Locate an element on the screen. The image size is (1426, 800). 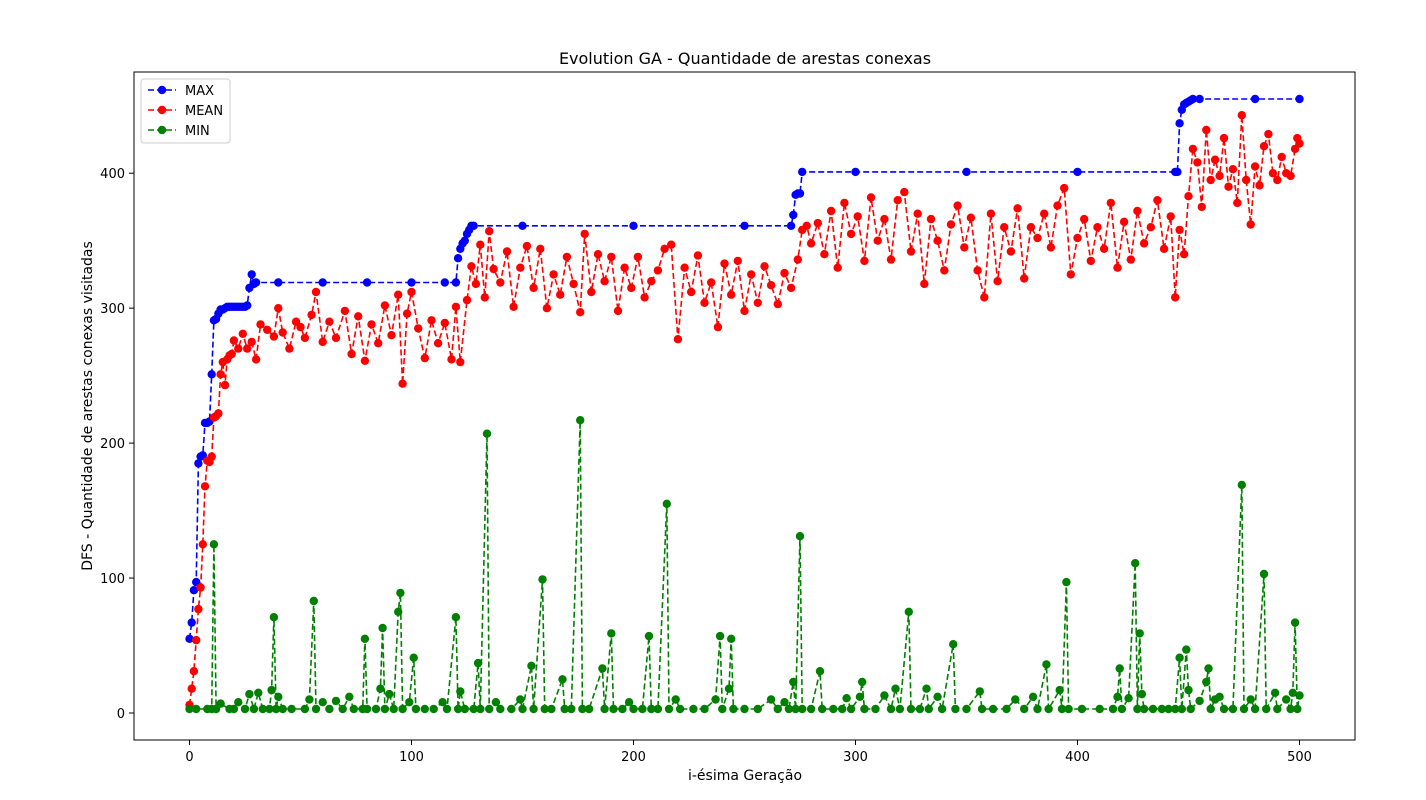
legend-entry-mean: MEAN is located at coordinates (185, 111).